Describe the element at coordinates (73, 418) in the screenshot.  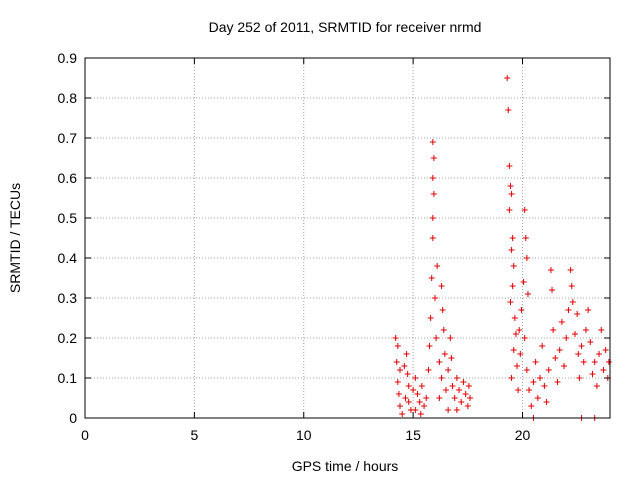
I see `y-tick-label: 0` at that location.